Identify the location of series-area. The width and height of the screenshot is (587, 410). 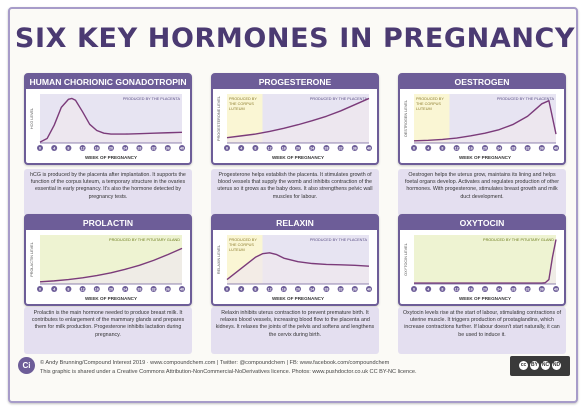
(298, 120).